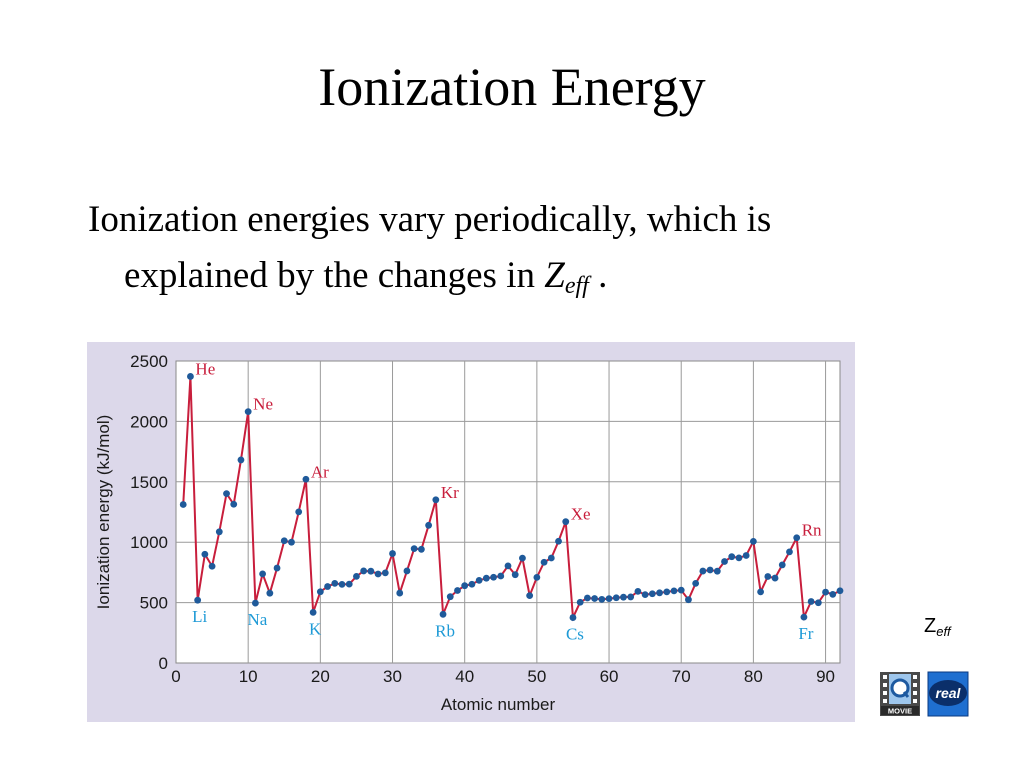  What do you see at coordinates (812, 530) in the screenshot?
I see `element-label-rn: Rn` at bounding box center [812, 530].